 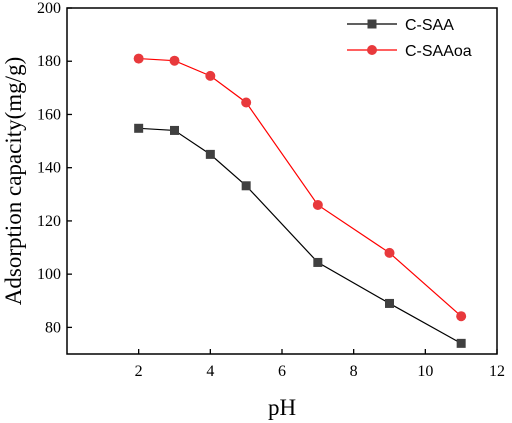 I want to click on y-axis-title: Adsorption capacity(mg/g), so click(x=13, y=181).